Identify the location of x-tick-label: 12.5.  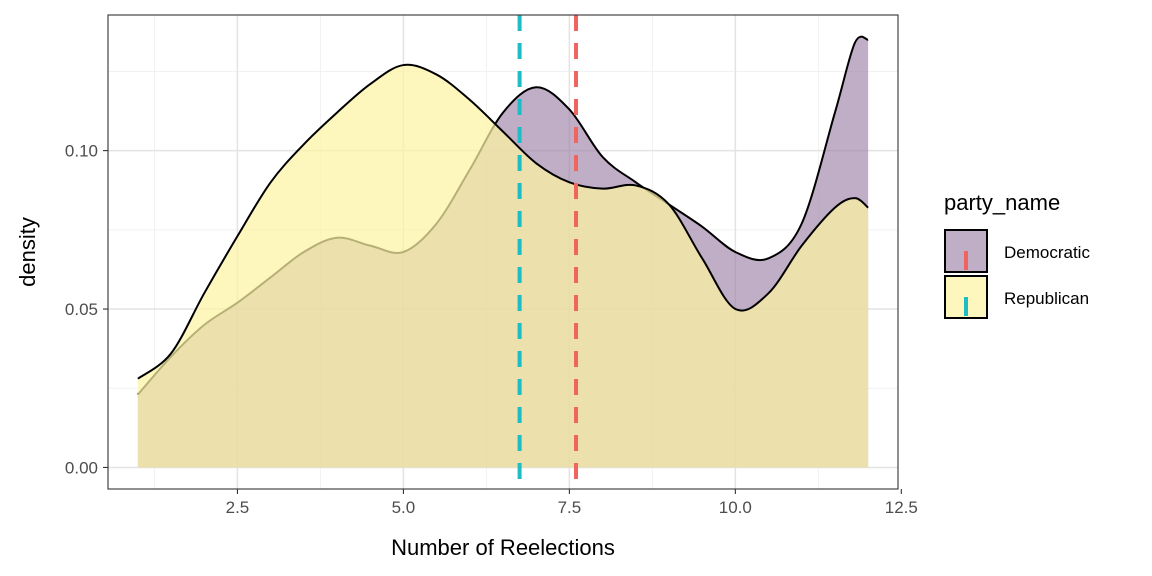
(901, 507).